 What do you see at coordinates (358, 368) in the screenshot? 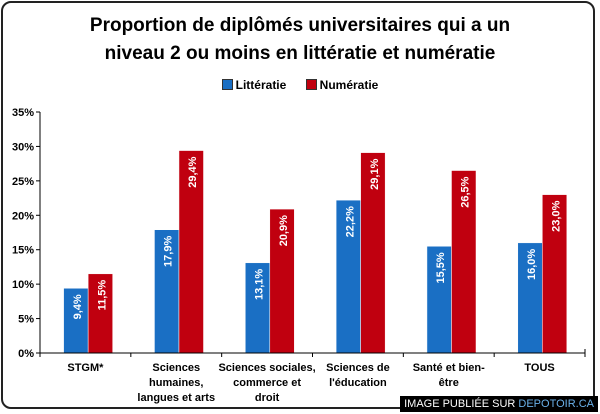
I see `x-tick-label: Sciences de` at bounding box center [358, 368].